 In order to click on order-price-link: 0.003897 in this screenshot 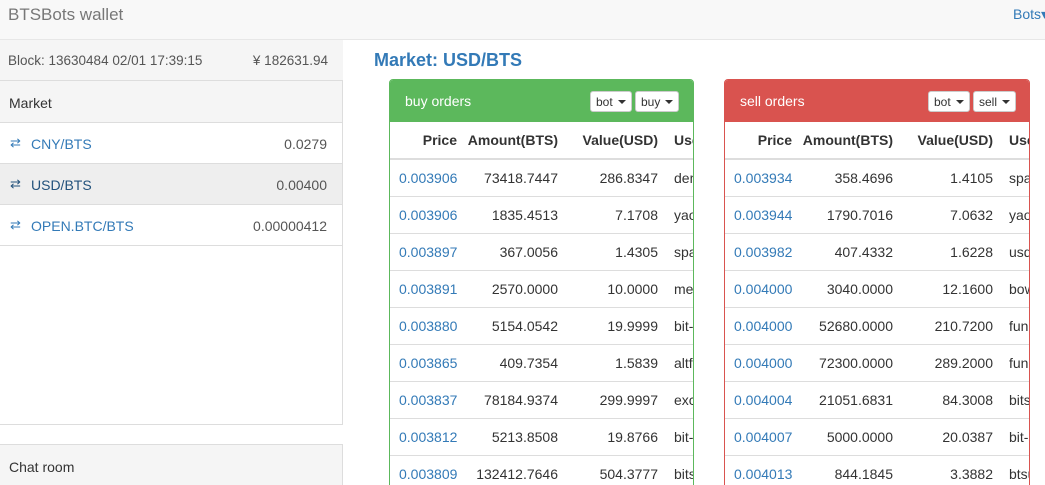, I will do `click(427, 252)`.